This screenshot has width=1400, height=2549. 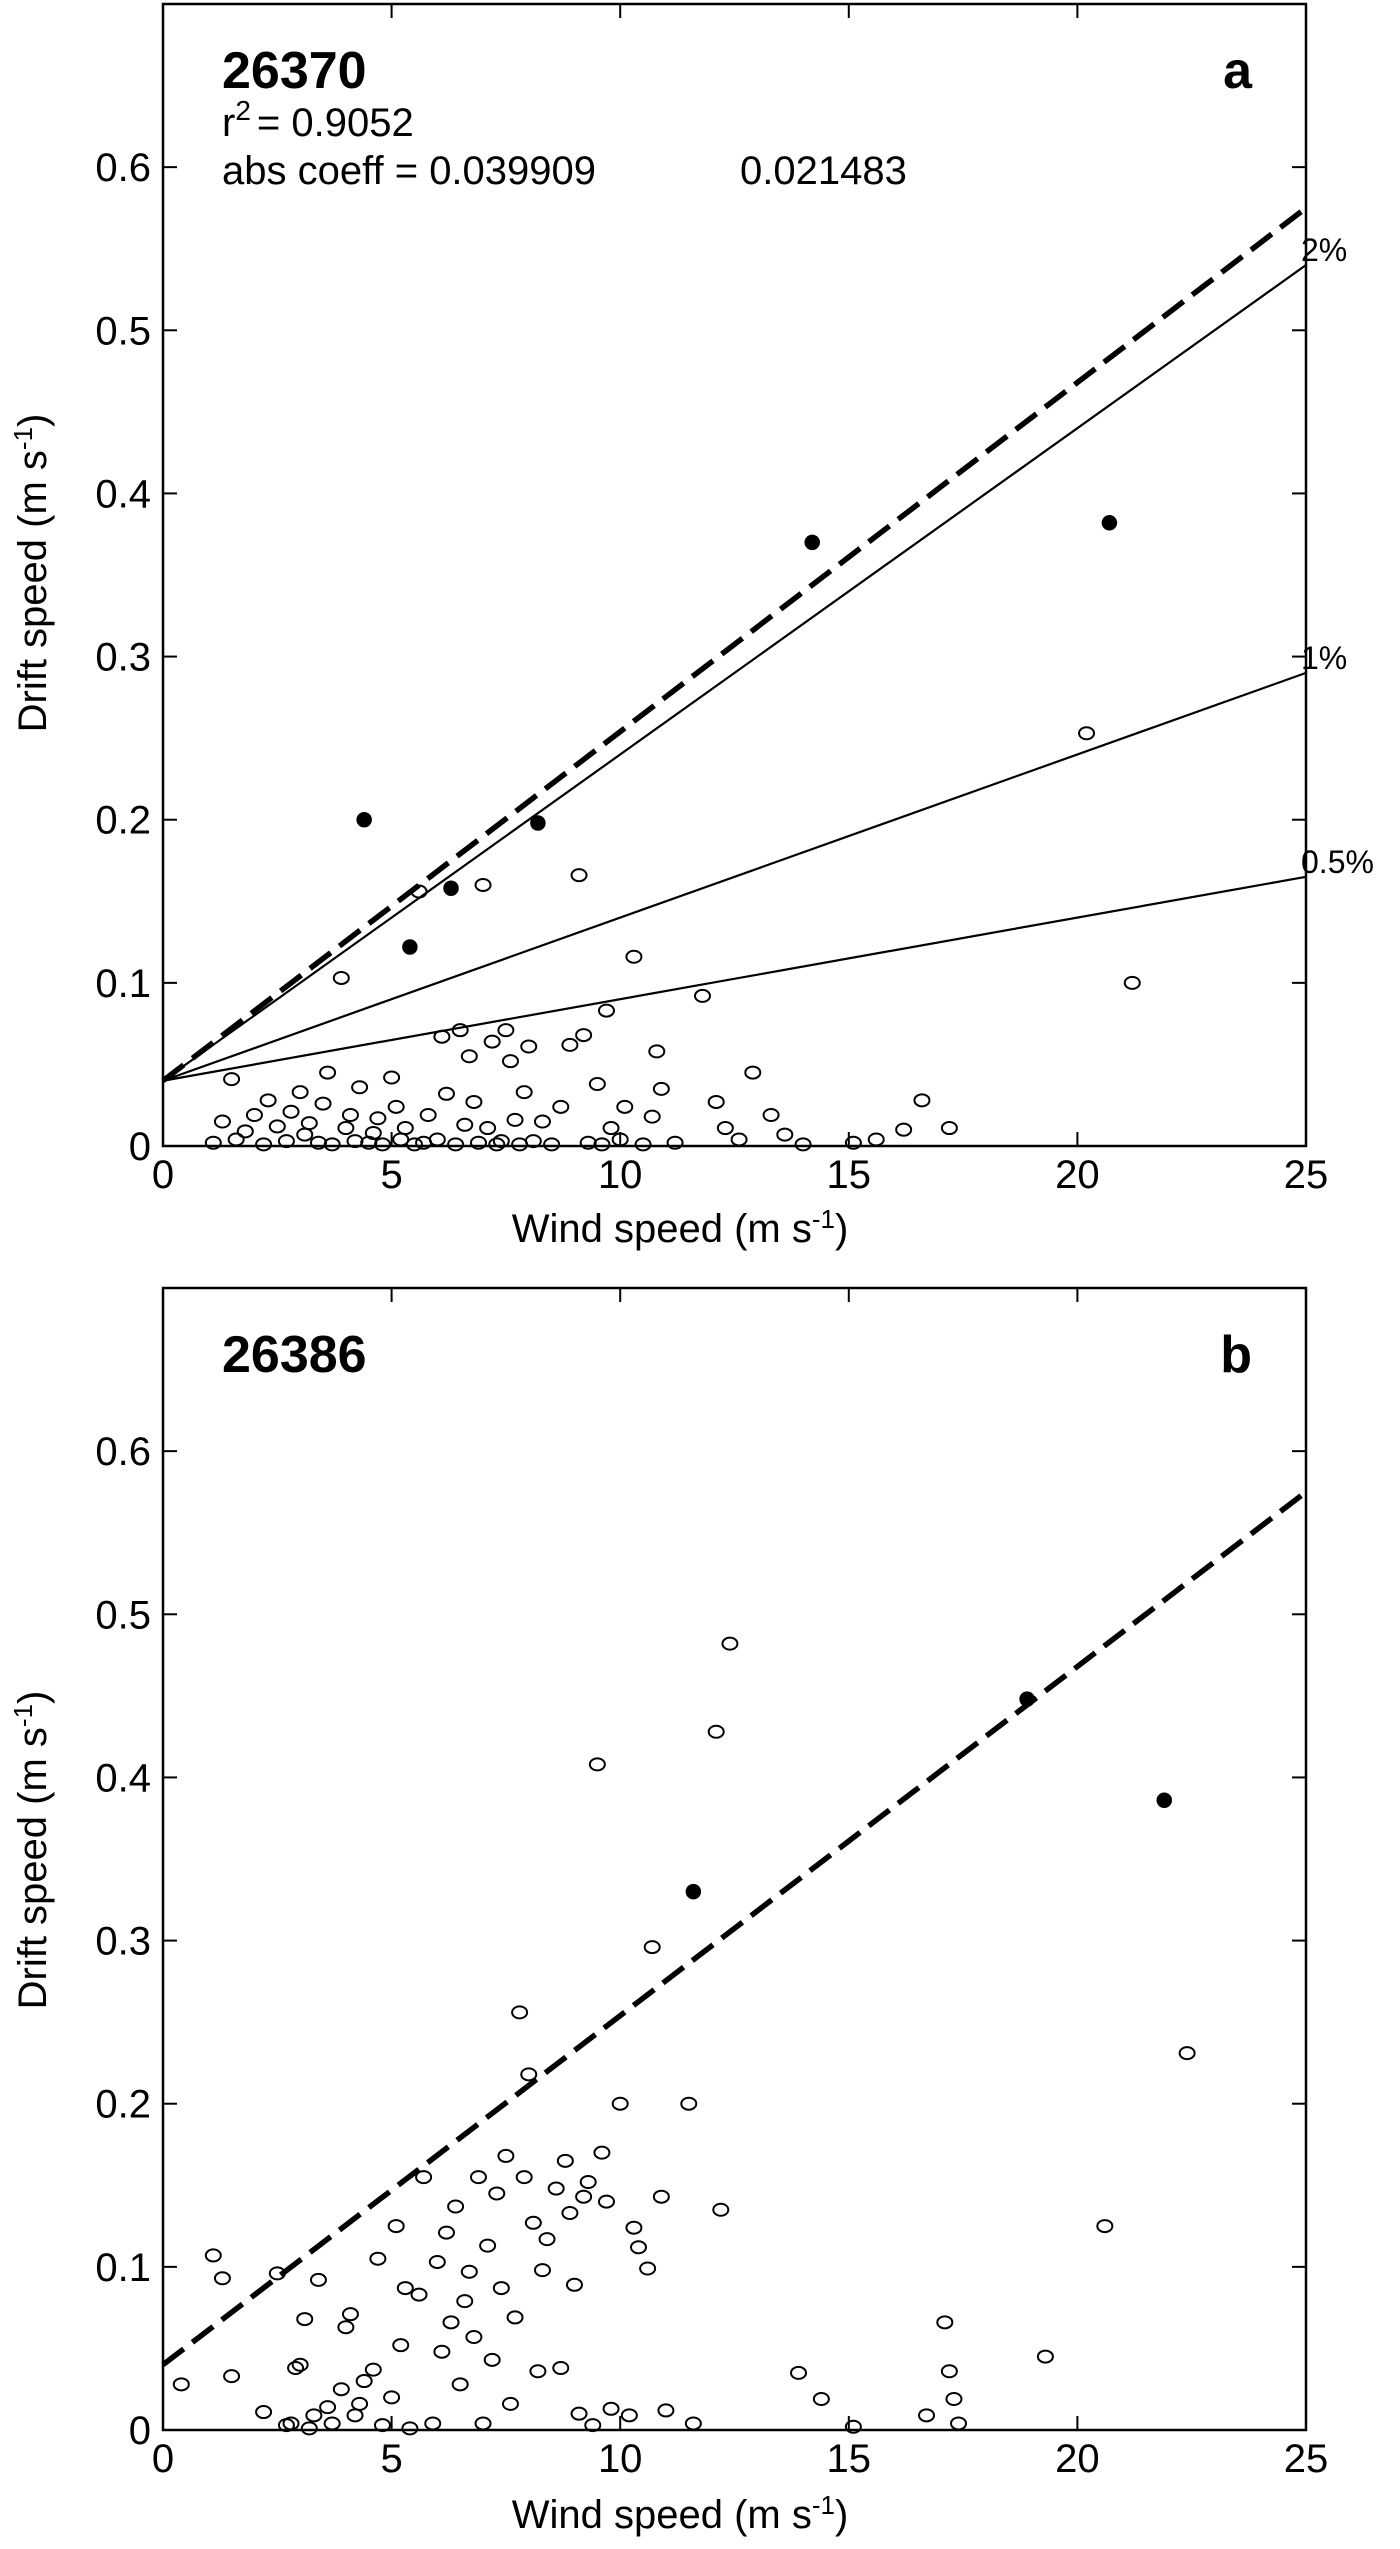 What do you see at coordinates (123, 1615) in the screenshot?
I see `panel-b-y-tick-label-5: 0.5` at bounding box center [123, 1615].